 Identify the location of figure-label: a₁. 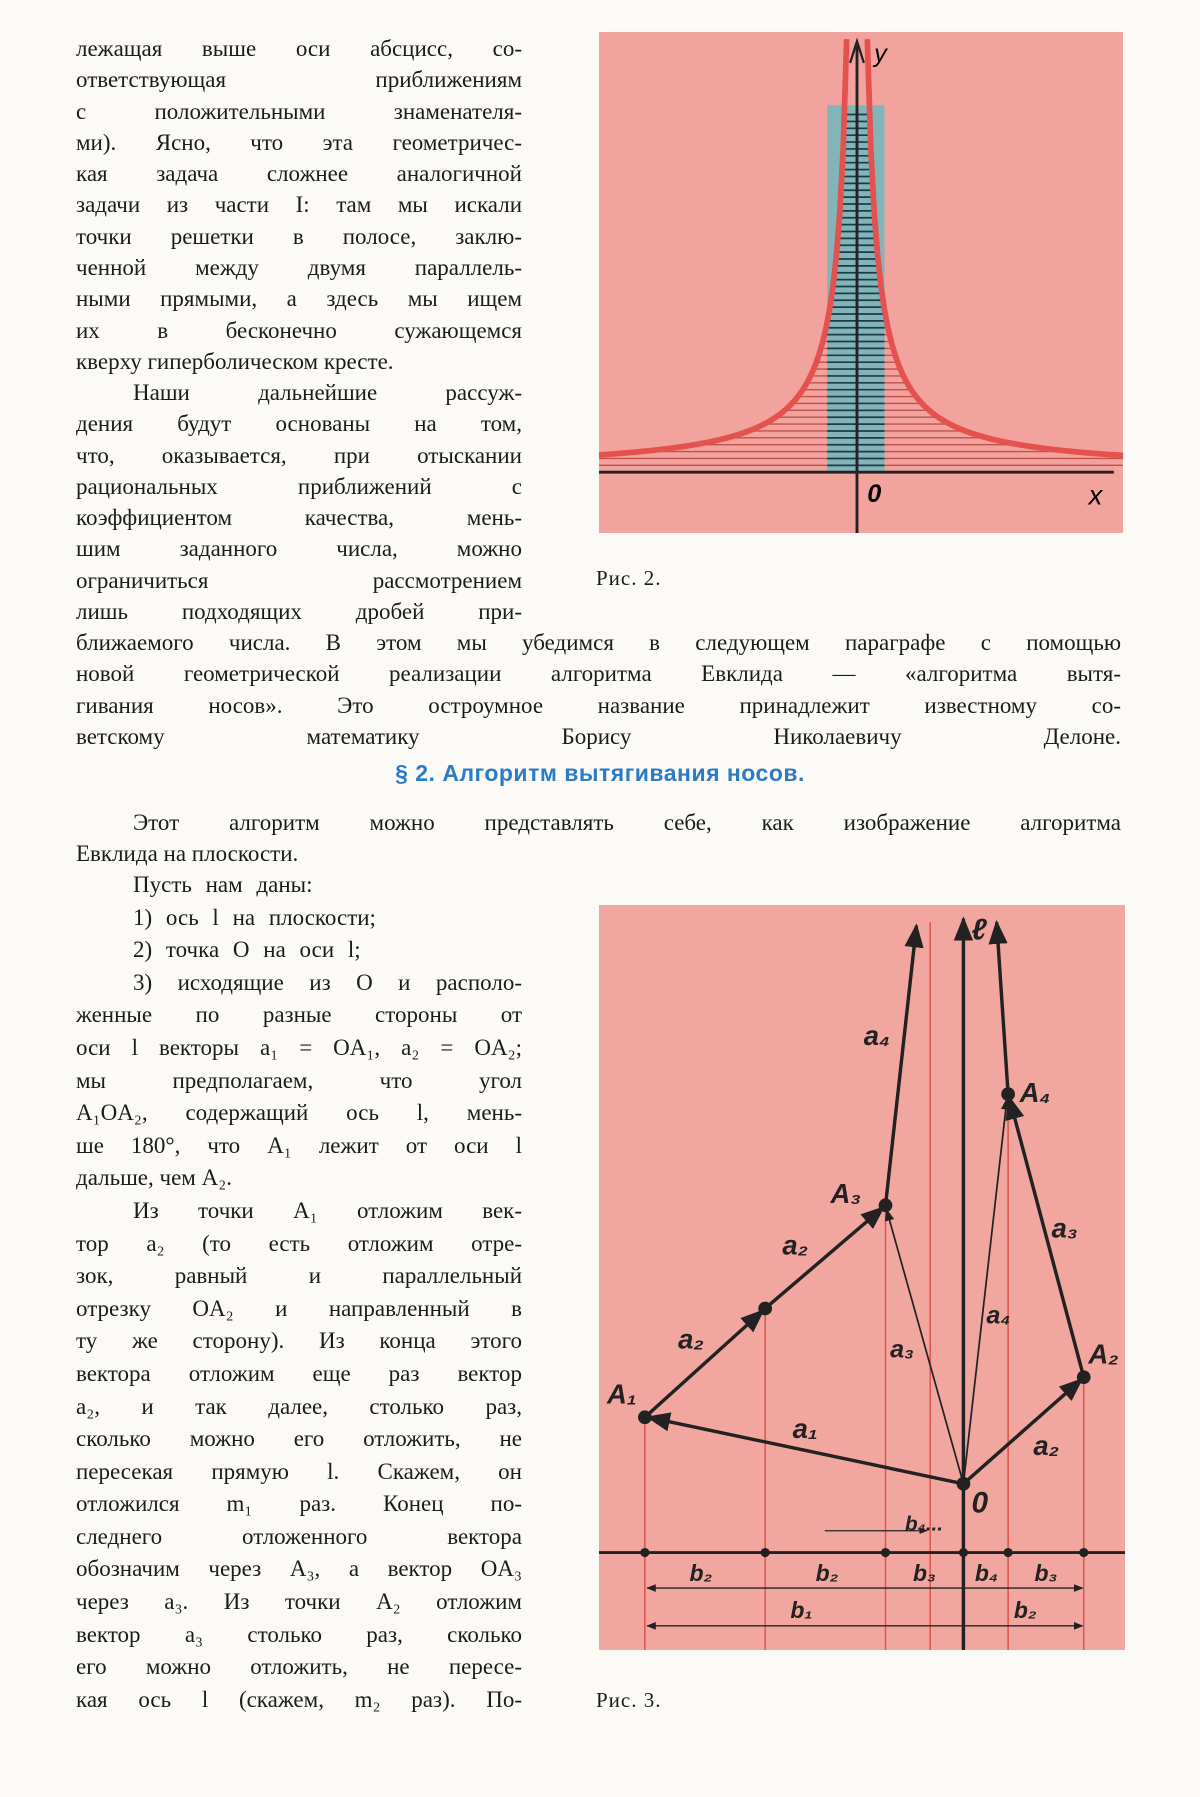
(805, 1428).